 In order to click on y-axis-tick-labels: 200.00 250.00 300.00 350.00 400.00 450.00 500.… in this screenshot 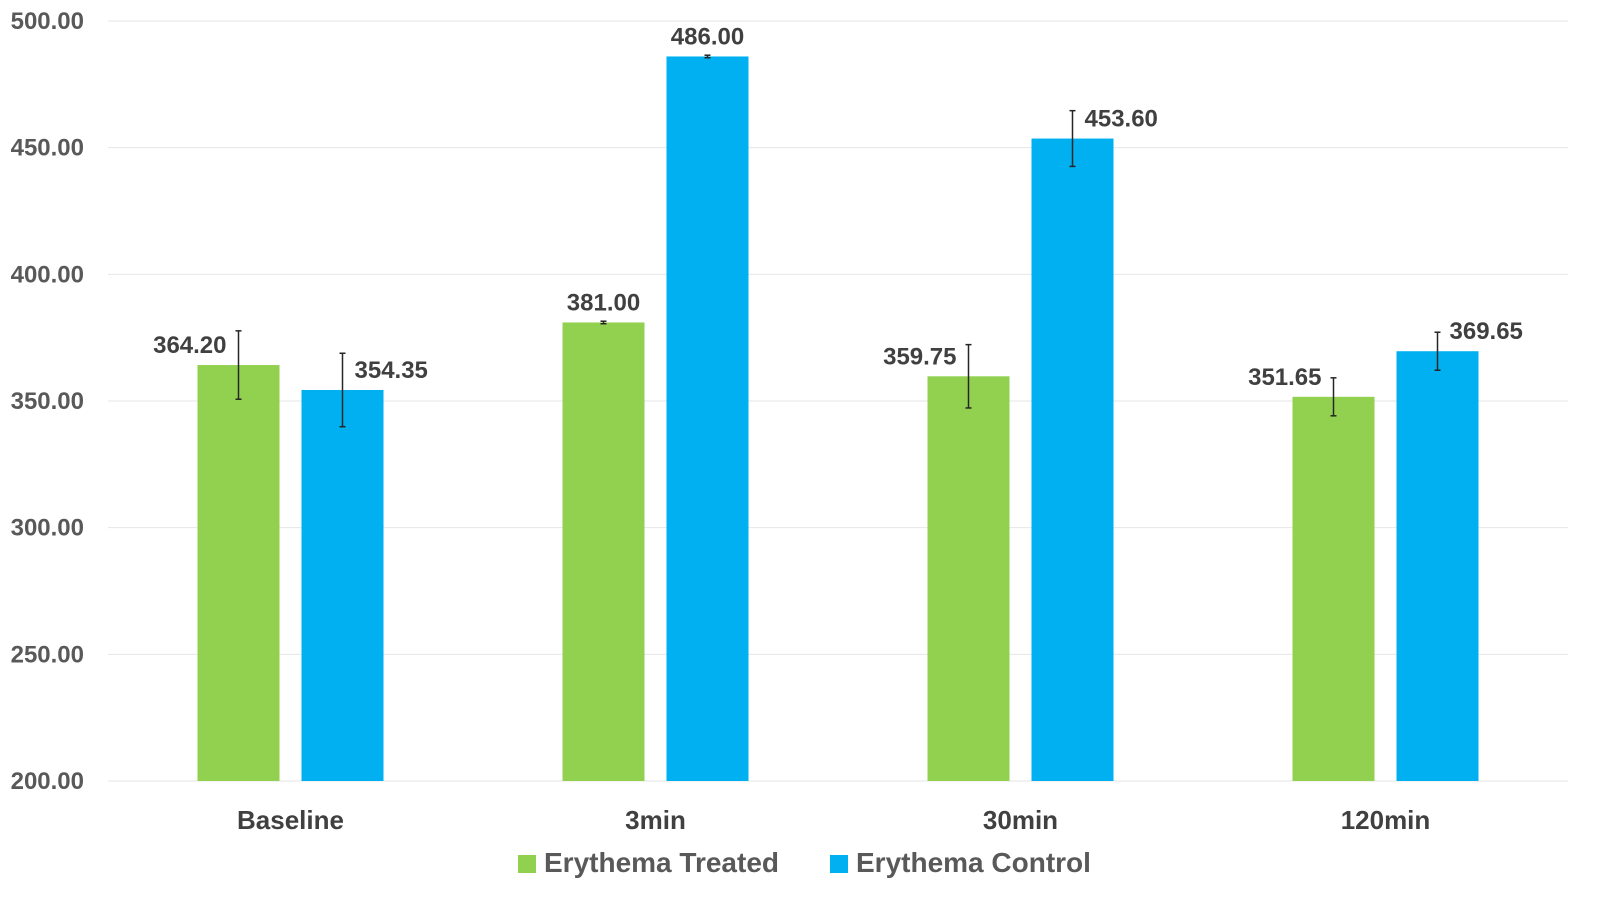, I will do `click(47, 401)`.